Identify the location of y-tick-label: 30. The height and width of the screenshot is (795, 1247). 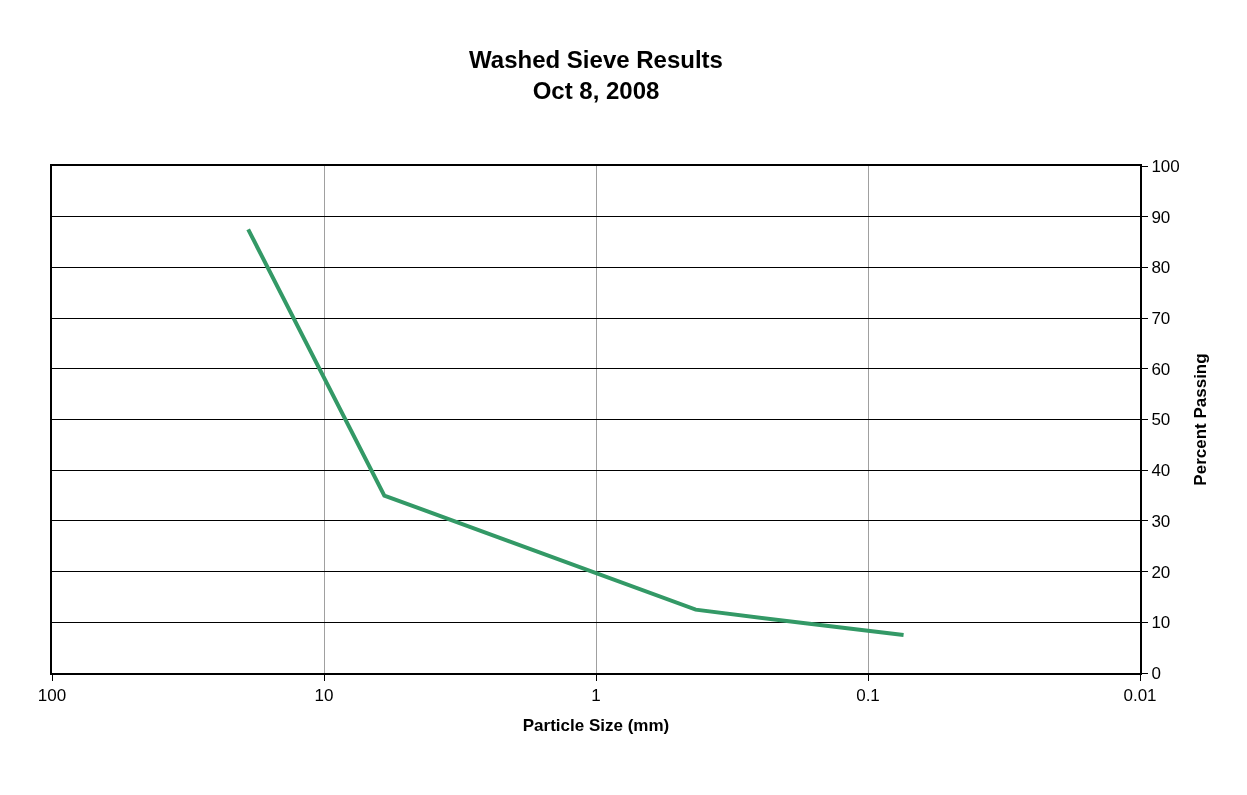
(1161, 521).